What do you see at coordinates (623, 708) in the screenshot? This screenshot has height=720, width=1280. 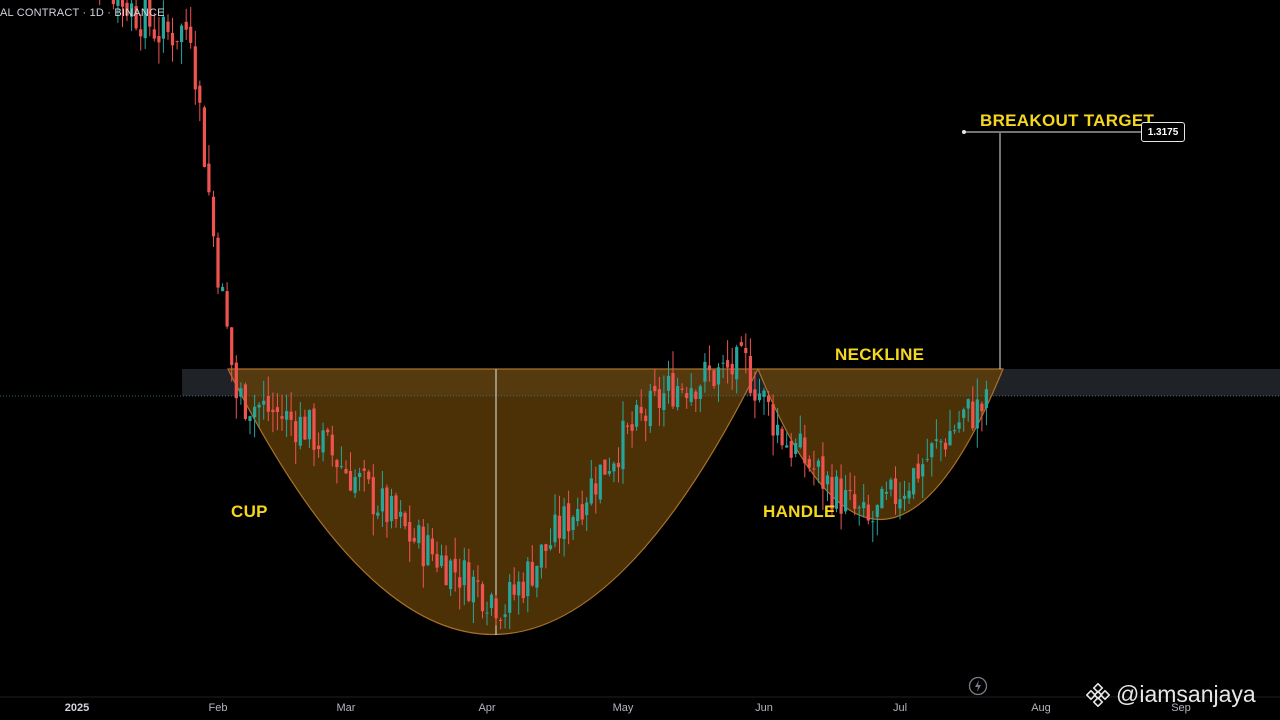 I see `x-tick-label: May` at bounding box center [623, 708].